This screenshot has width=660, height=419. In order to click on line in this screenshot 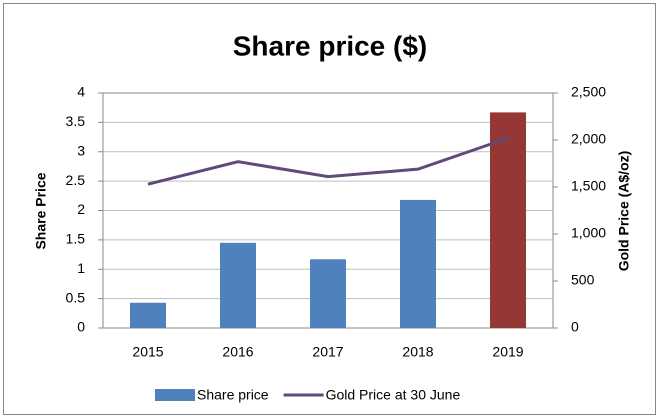, I will do `click(328, 161)`.